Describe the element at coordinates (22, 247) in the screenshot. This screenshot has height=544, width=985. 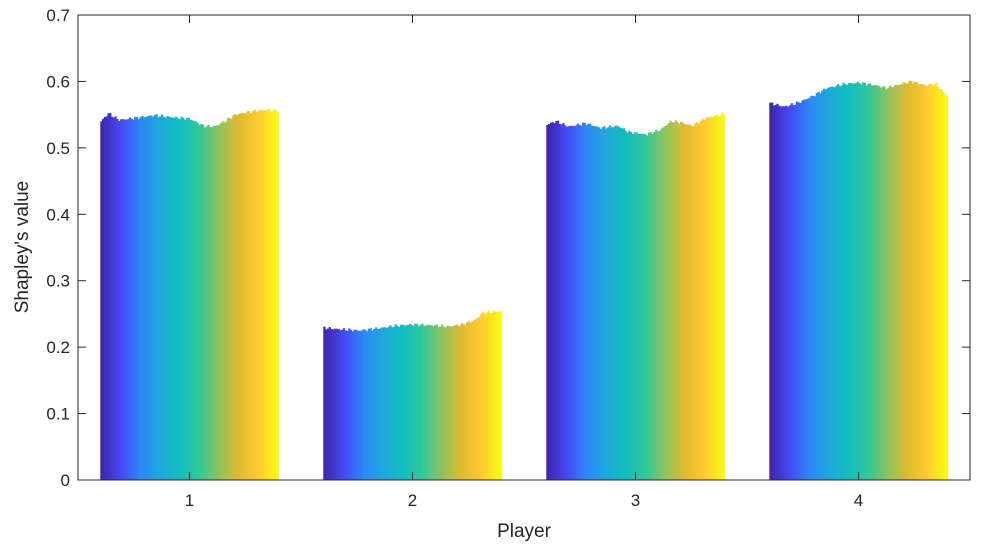
I see `y-axis-title: Shapley's value` at that location.